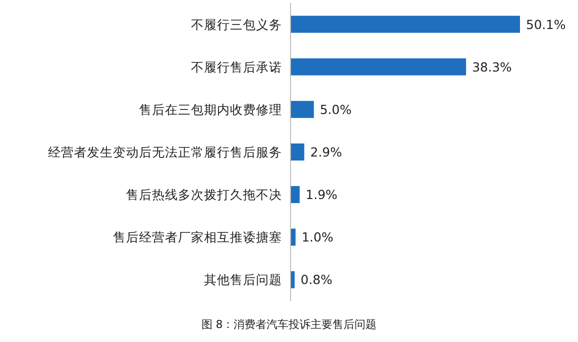 The width and height of the screenshot is (578, 342). What do you see at coordinates (289, 324) in the screenshot?
I see `text: 图 8：消费者汽车投诉主要售后问题` at bounding box center [289, 324].